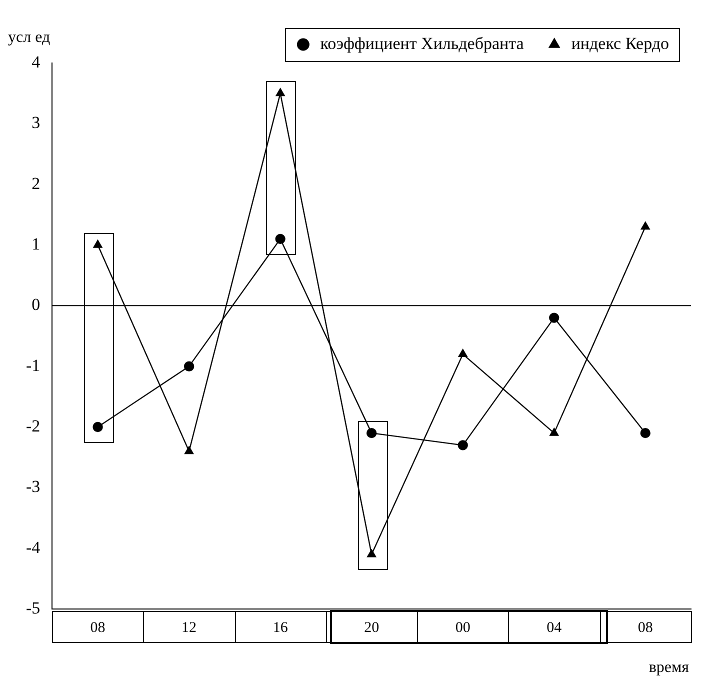  Describe the element at coordinates (33, 608) in the screenshot. I see `y-tick-label: -5` at that location.